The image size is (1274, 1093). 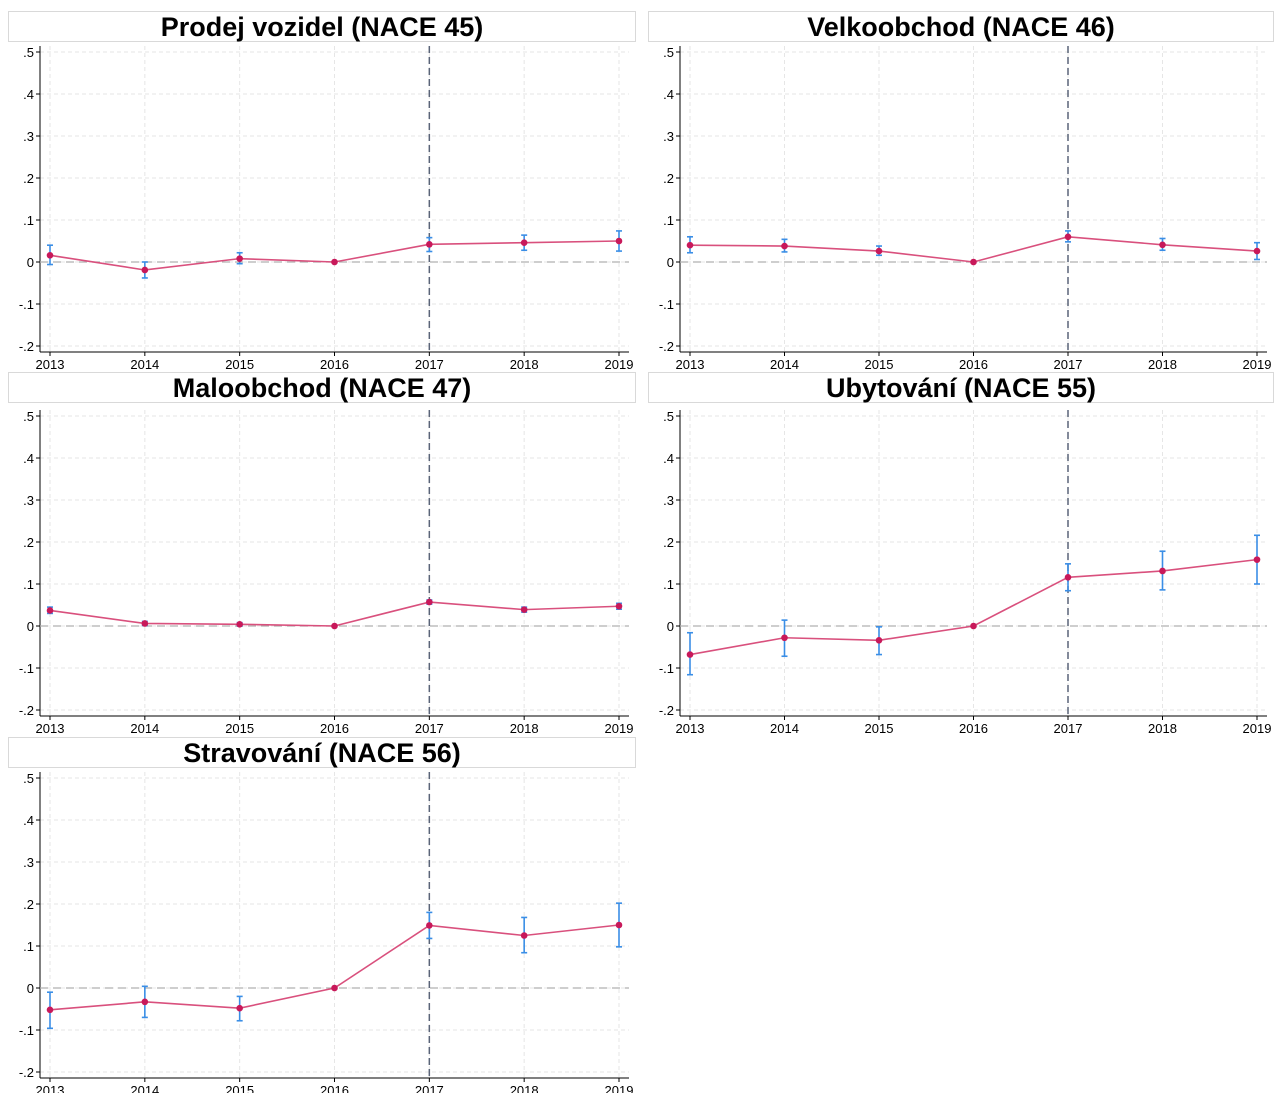 I want to click on chart-title: Prodej vozidel (NACE 45), so click(x=322, y=26).